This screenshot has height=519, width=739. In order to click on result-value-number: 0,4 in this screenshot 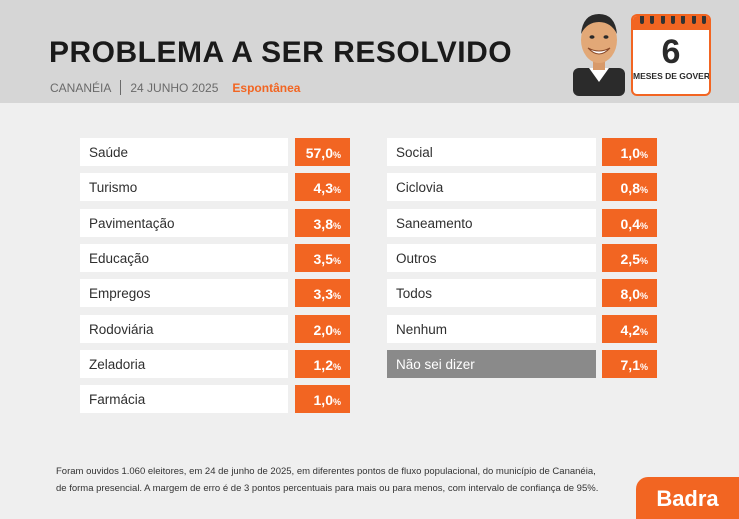, I will do `click(630, 224)`.